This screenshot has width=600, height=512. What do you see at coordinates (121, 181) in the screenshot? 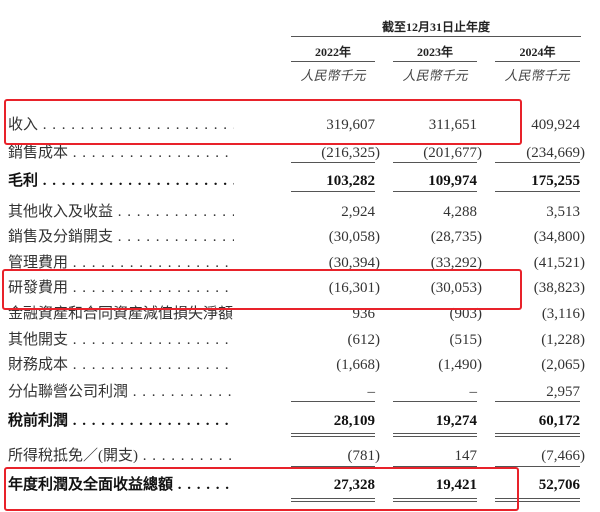
I see `row-label: 毛利` at bounding box center [121, 181].